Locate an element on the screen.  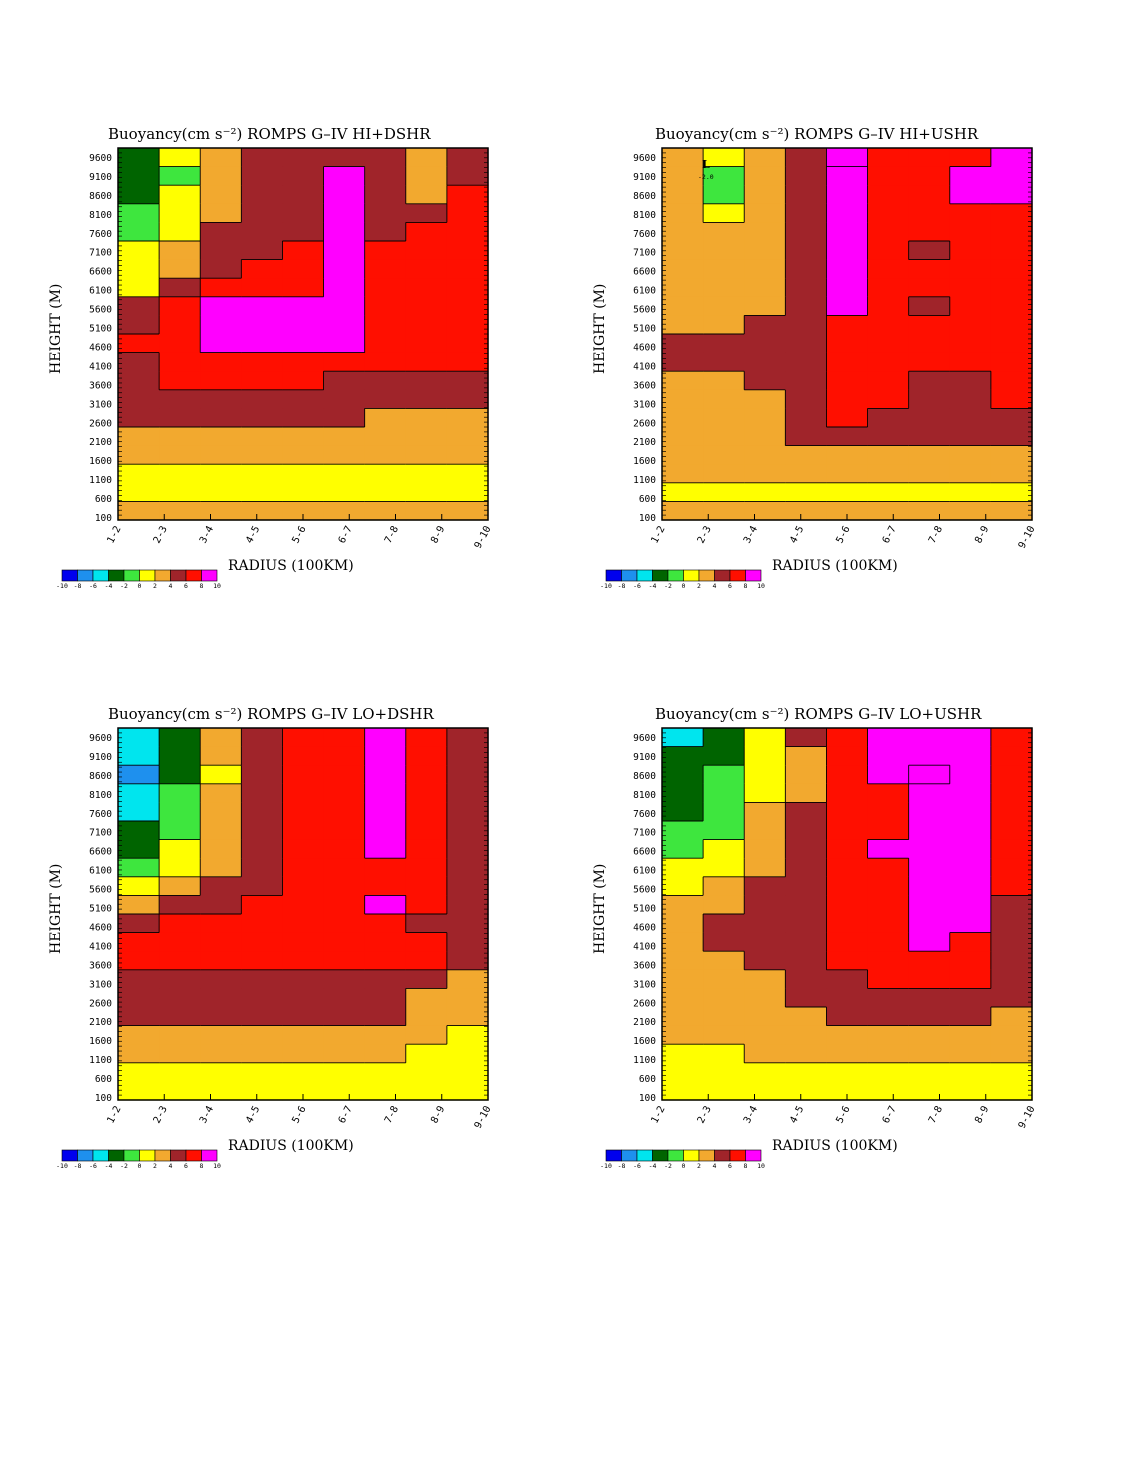
y-tick-label: 2100 is located at coordinates (644, 1022).